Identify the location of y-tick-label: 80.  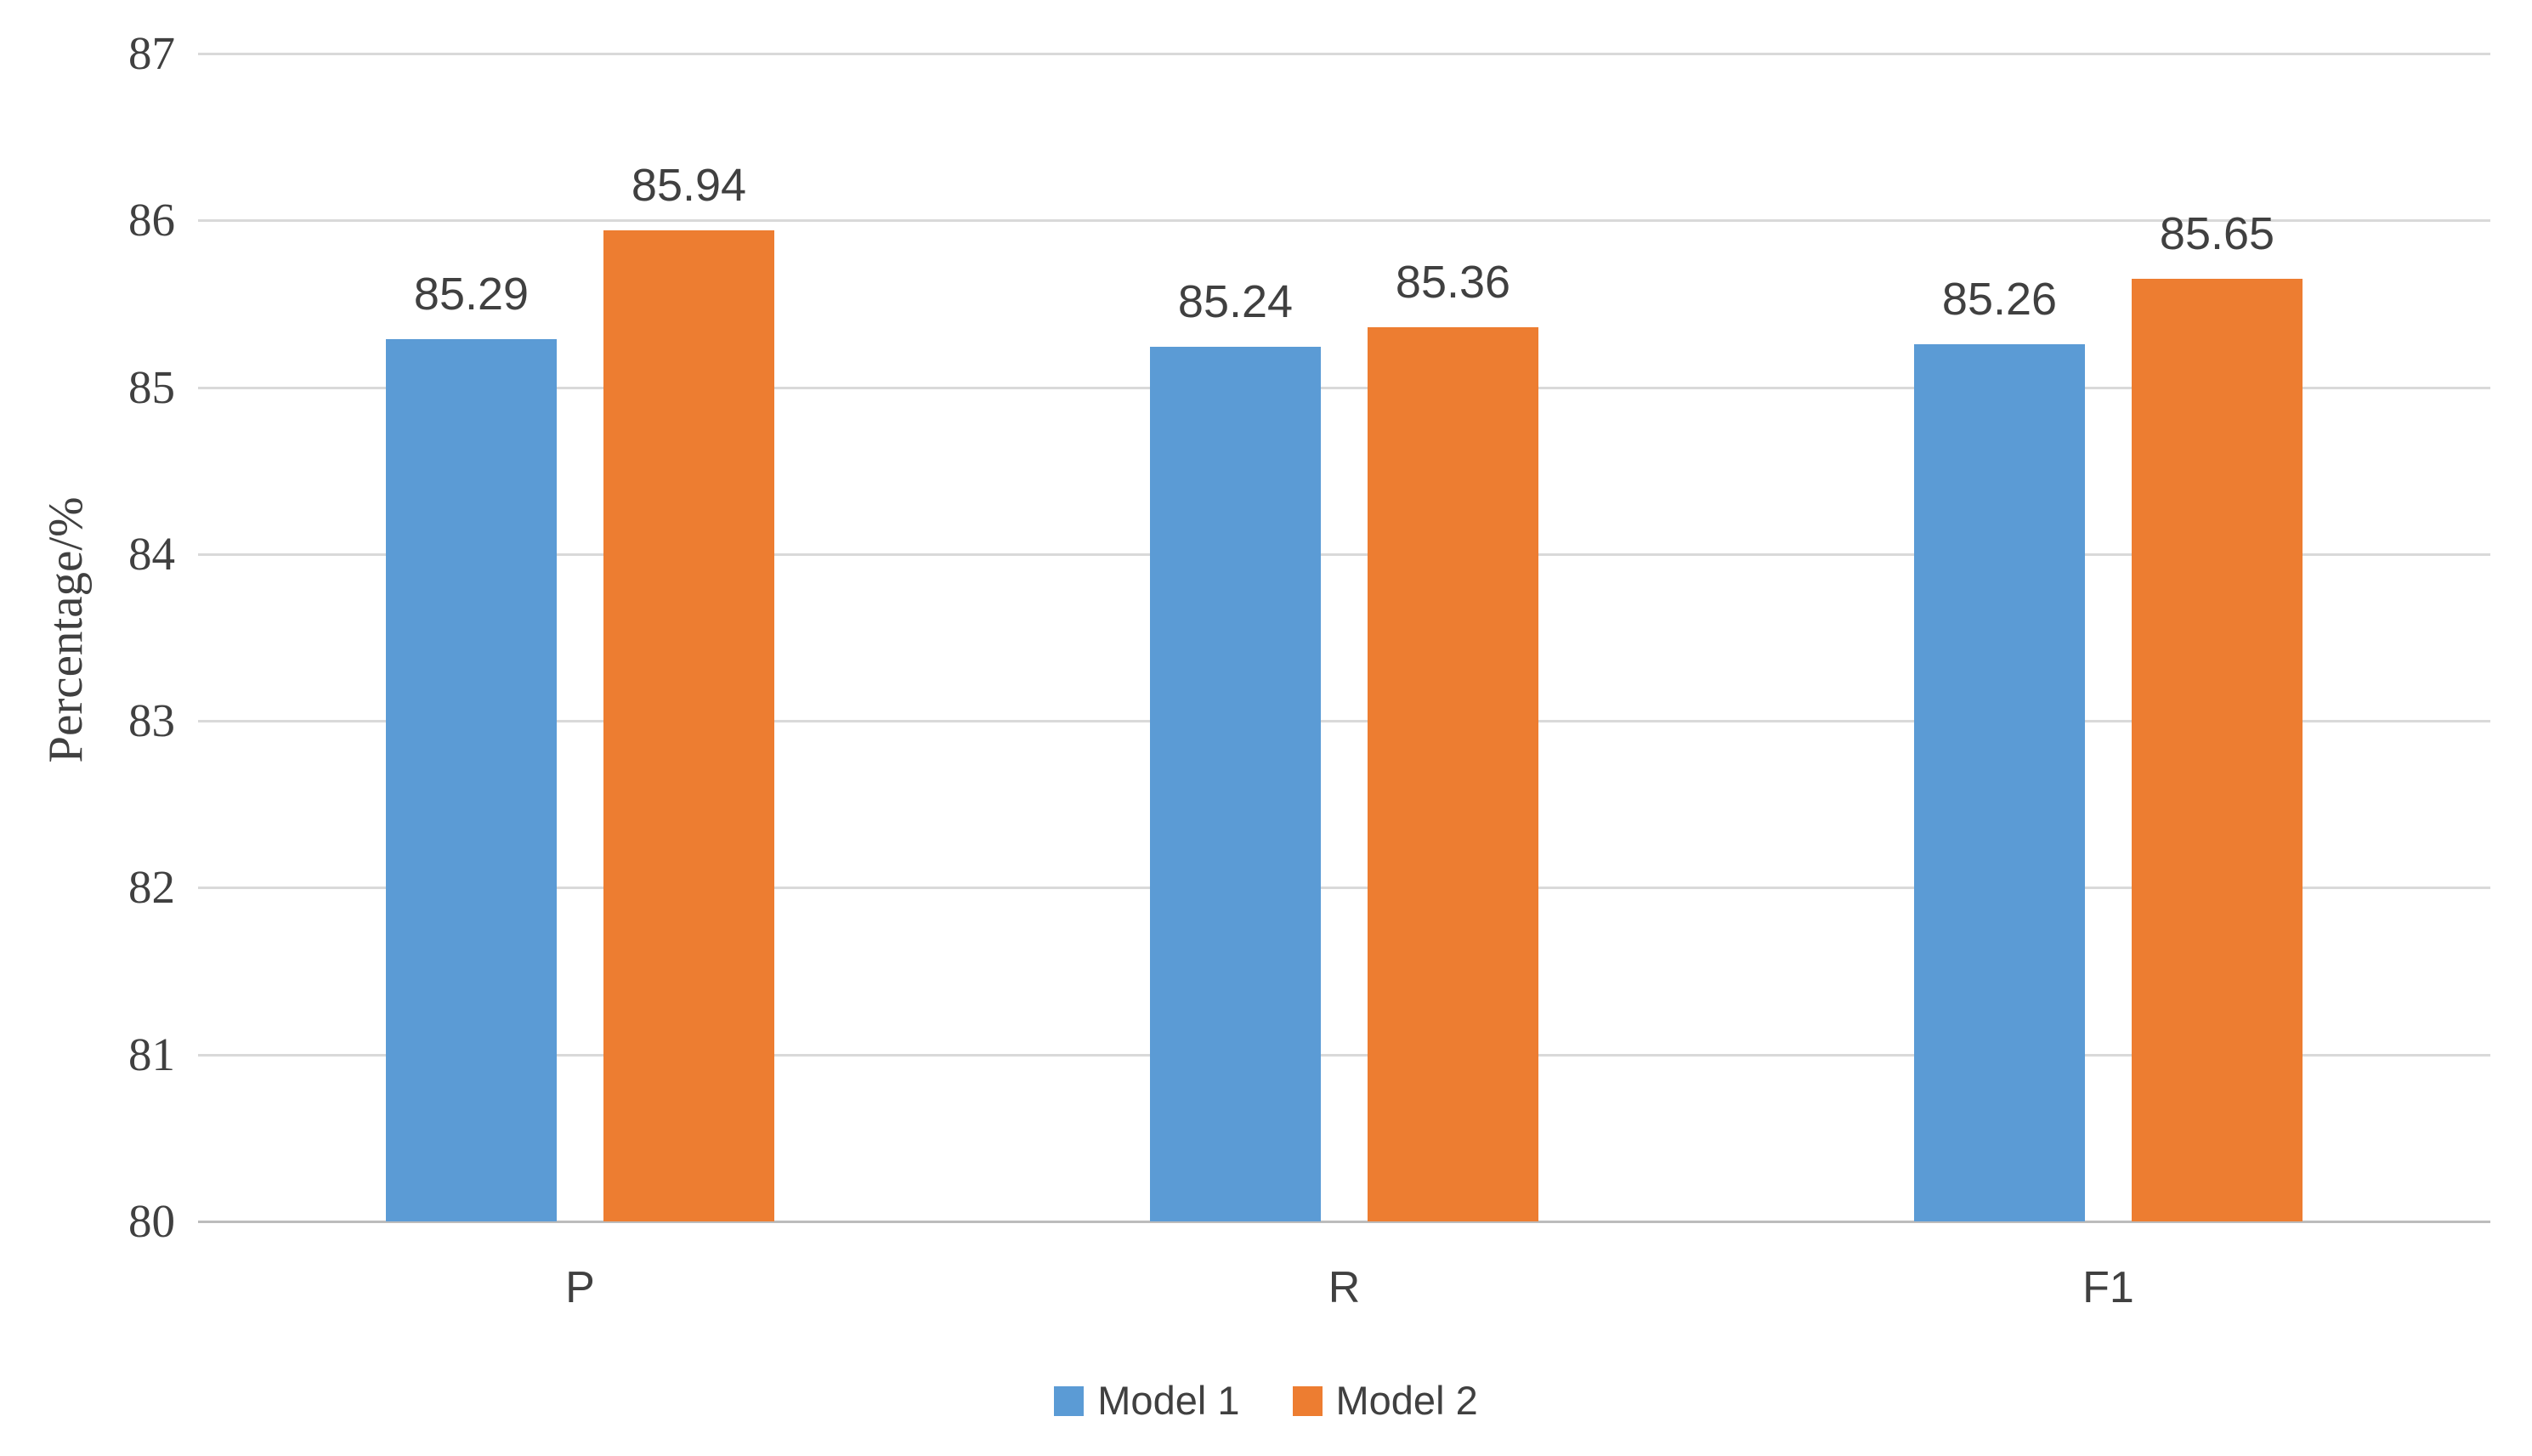
(151, 1221).